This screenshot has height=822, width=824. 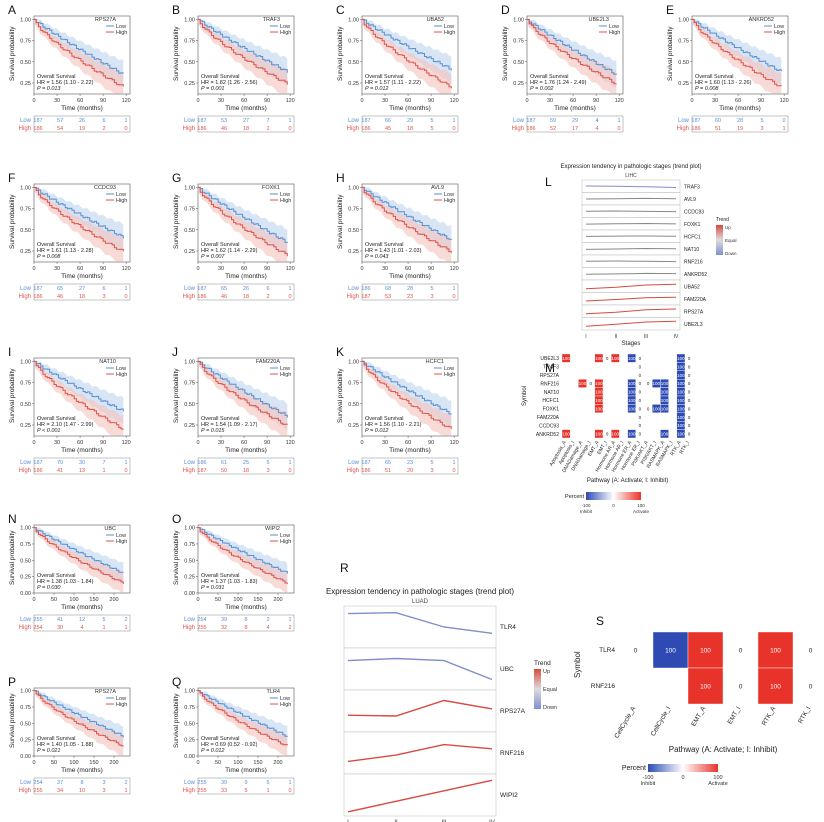 I want to click on heatmap-row-label: CCDC93, so click(x=549, y=426).